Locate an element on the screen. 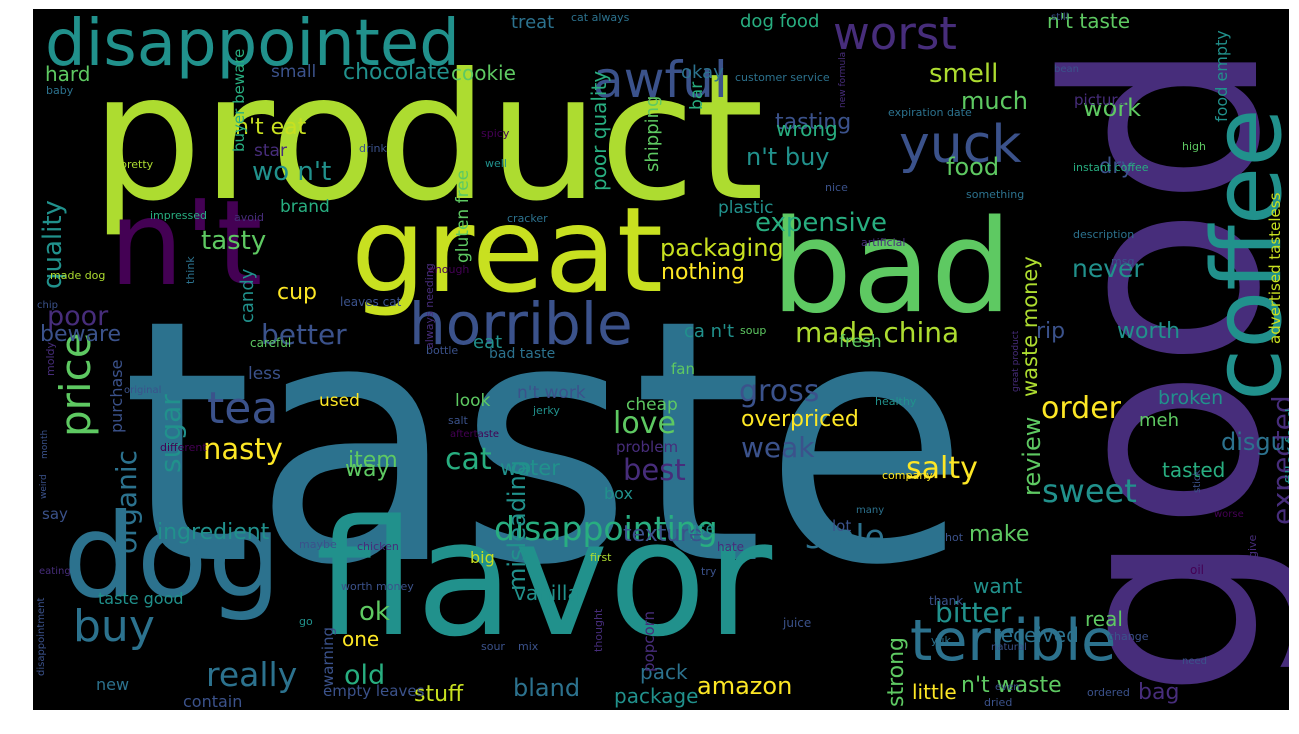  word-real: real is located at coordinates (1104, 619).